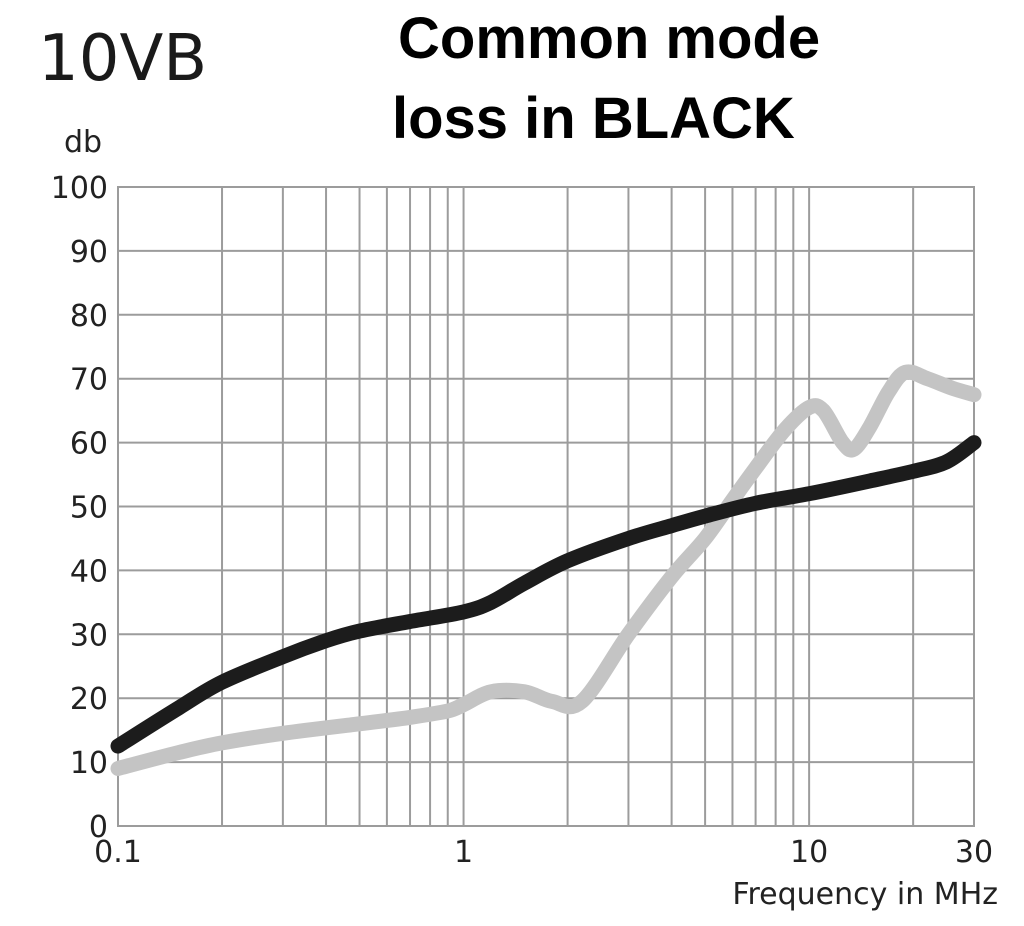  I want to click on y-tick-label: 20, so click(89, 699).